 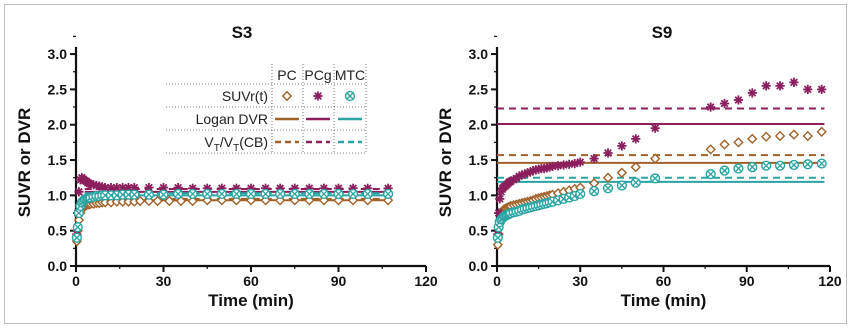 I want to click on legend-row-label-ratio: VT/VT(CB), so click(x=236, y=144).